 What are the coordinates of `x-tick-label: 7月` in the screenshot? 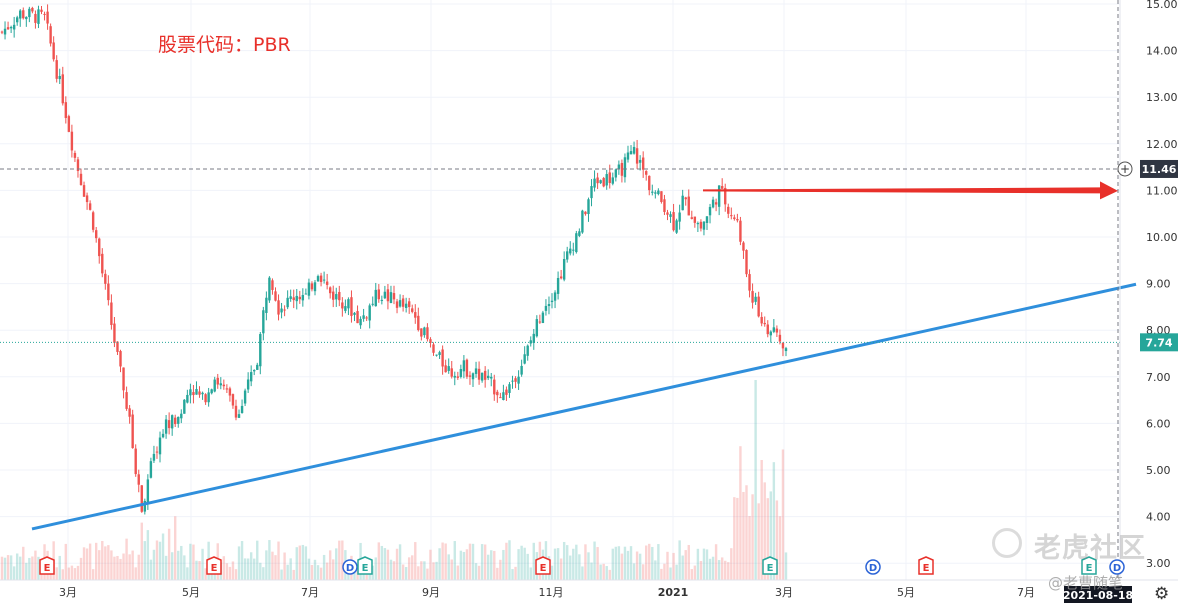 It's located at (1026, 592).